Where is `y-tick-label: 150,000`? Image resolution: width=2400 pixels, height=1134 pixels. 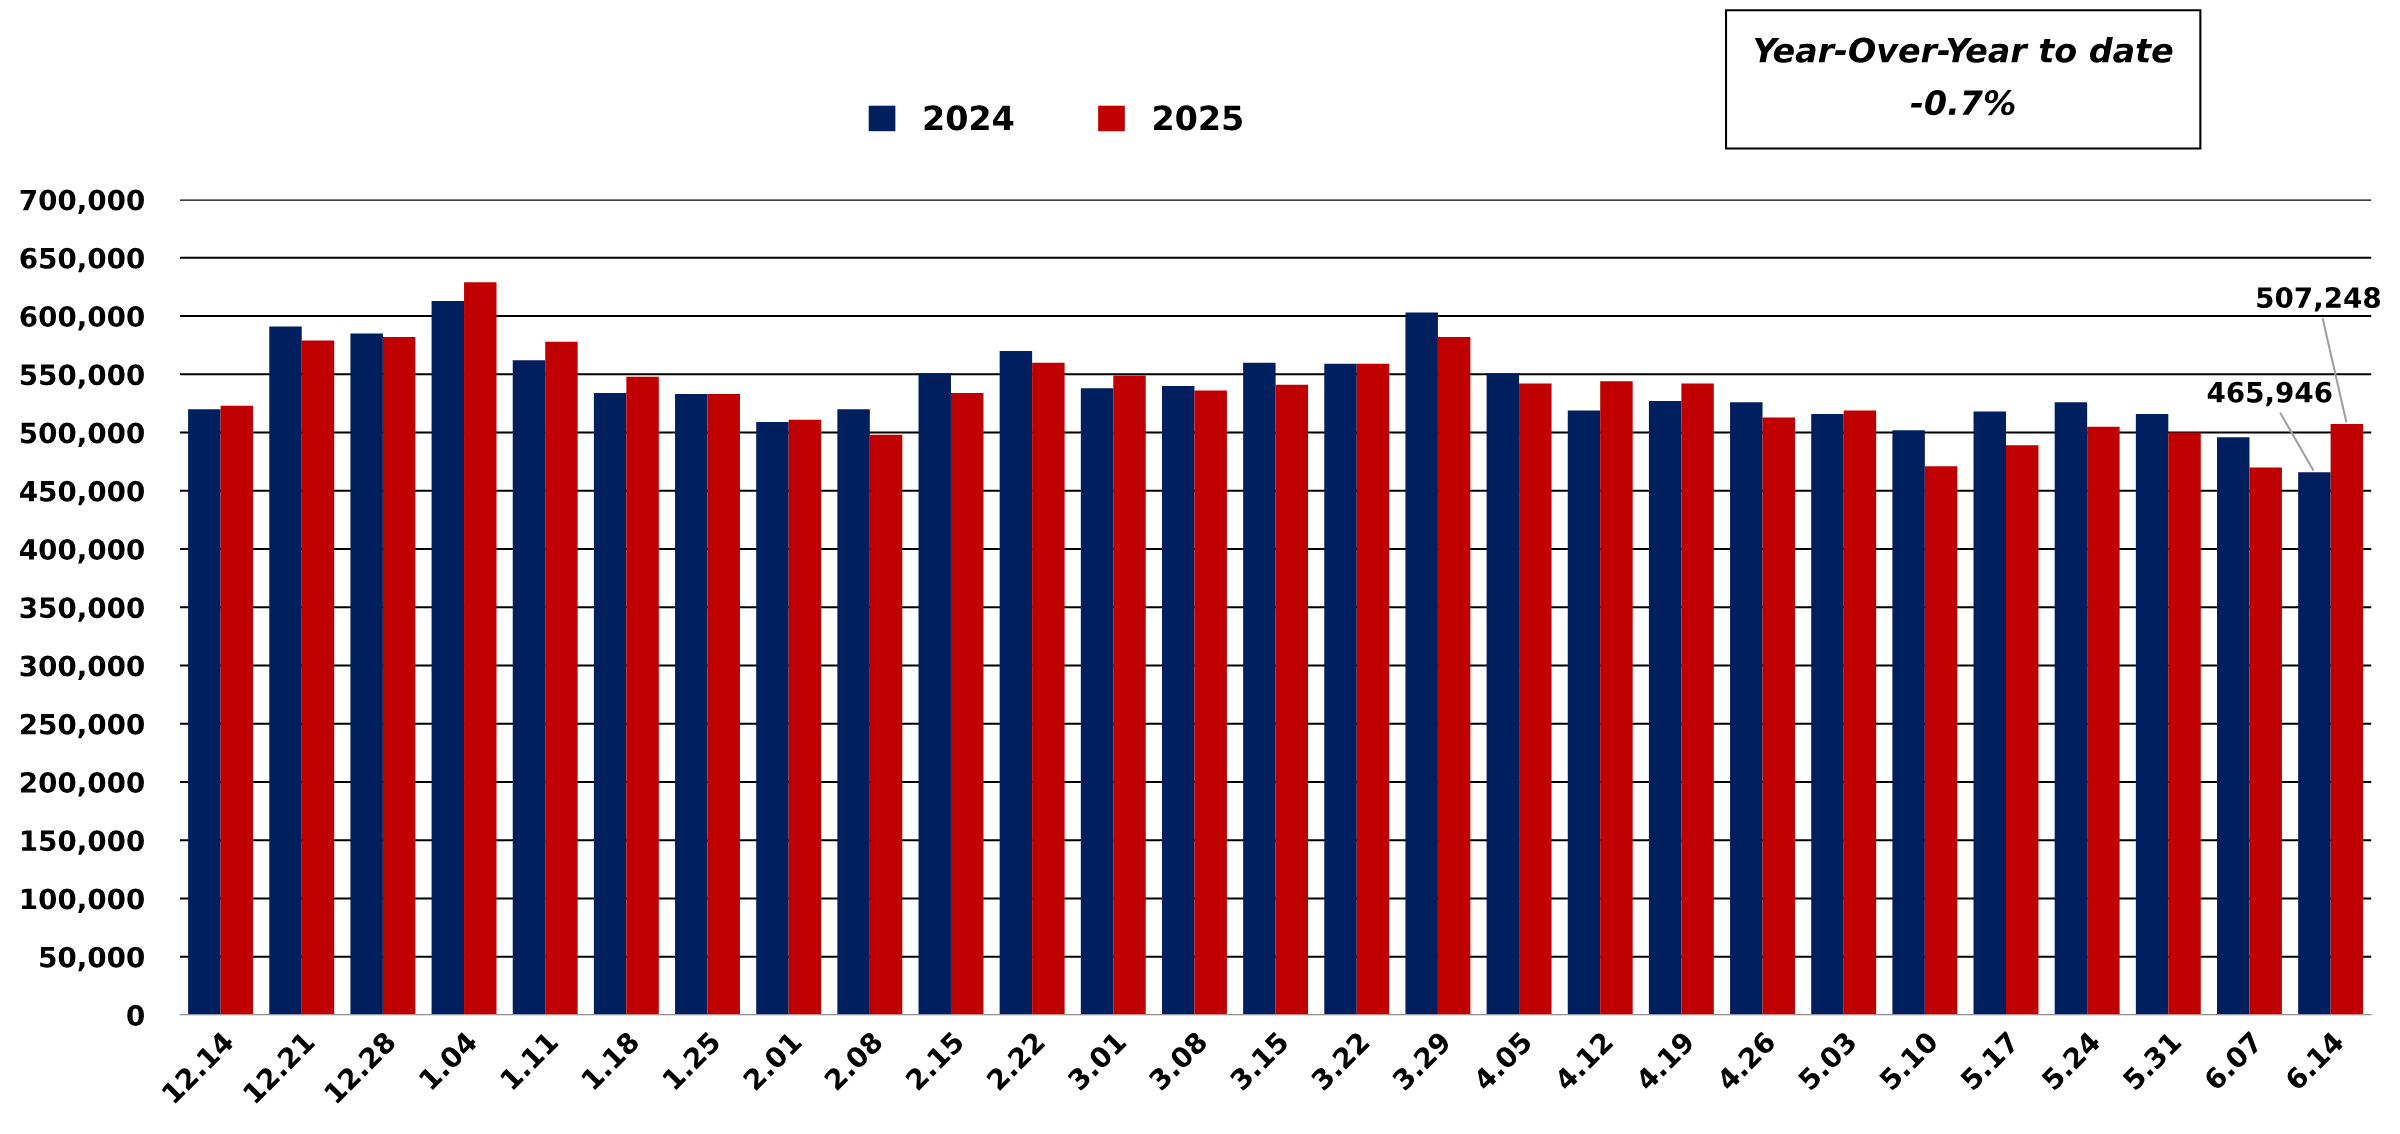 y-tick-label: 150,000 is located at coordinates (82, 842).